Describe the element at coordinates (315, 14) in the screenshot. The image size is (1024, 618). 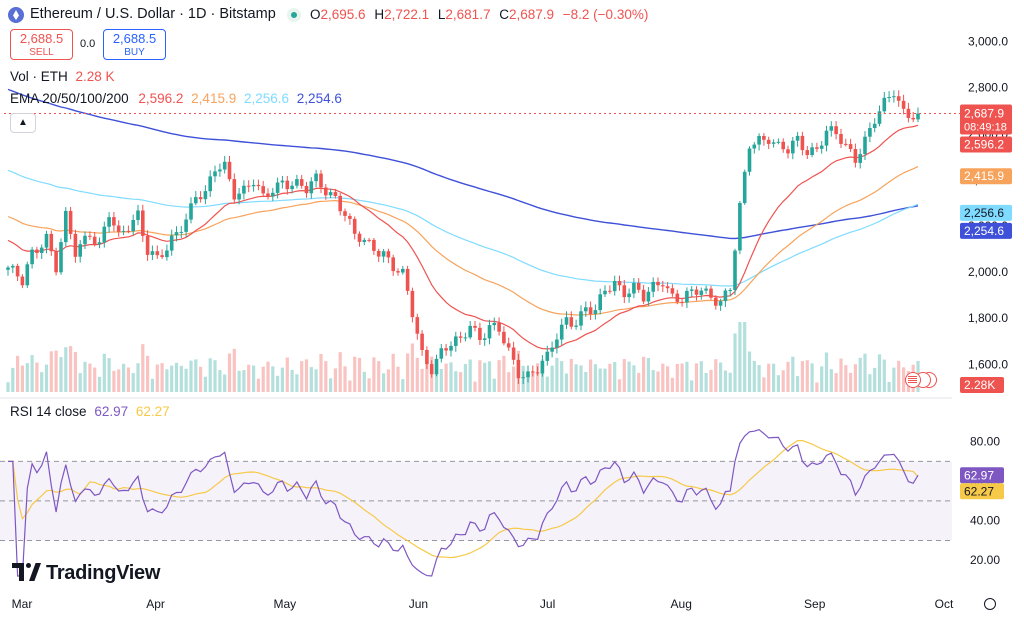
I see `open-key: O` at that location.